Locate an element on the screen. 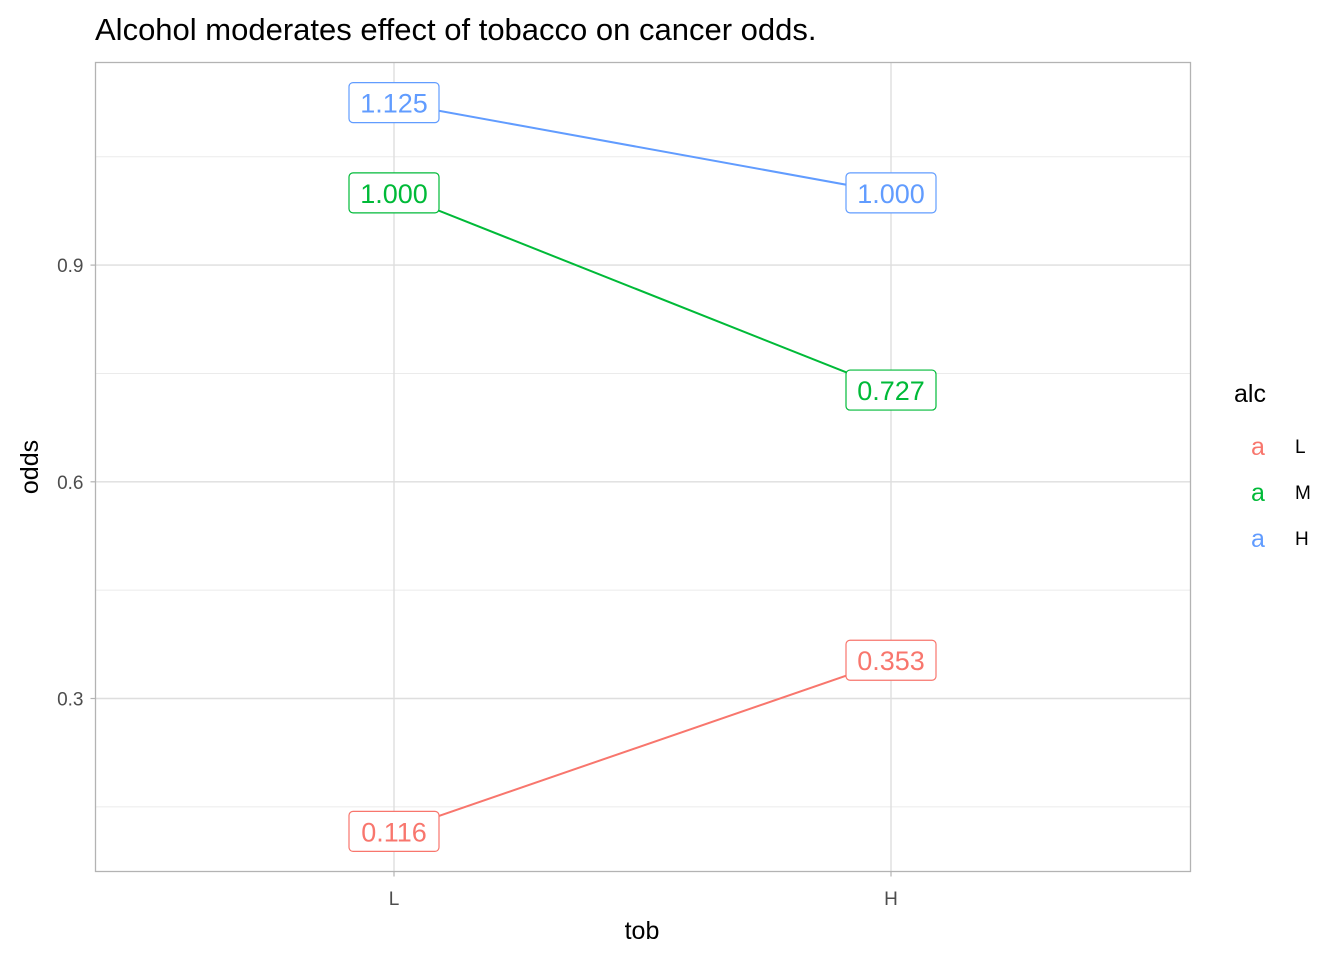  data-label-text: 0.353 is located at coordinates (891, 661).